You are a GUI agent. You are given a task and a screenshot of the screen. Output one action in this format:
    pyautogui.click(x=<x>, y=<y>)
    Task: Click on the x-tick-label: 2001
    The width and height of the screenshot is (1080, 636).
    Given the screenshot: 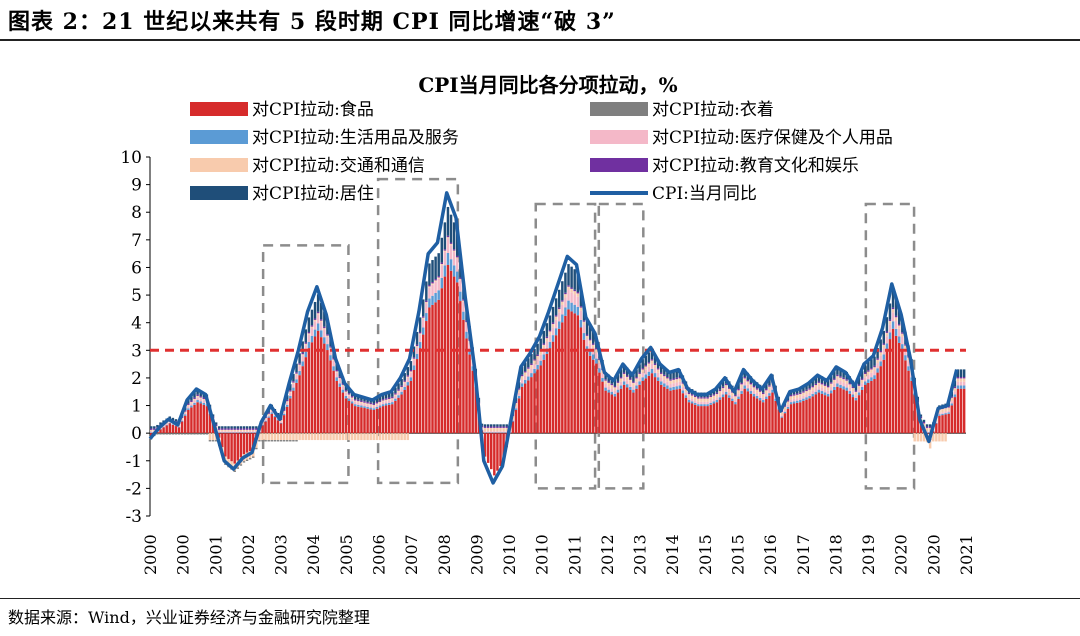 What is the action you would take?
    pyautogui.click(x=215, y=554)
    